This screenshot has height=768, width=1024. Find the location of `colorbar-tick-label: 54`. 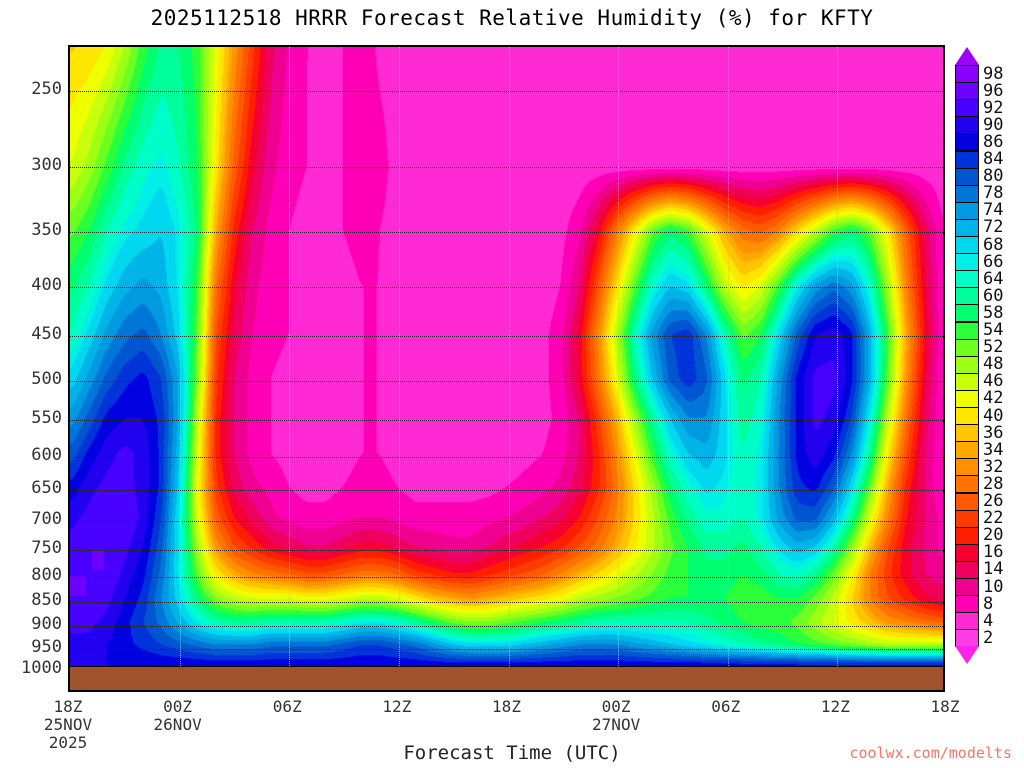

colorbar-tick-label: 54 is located at coordinates (993, 330).